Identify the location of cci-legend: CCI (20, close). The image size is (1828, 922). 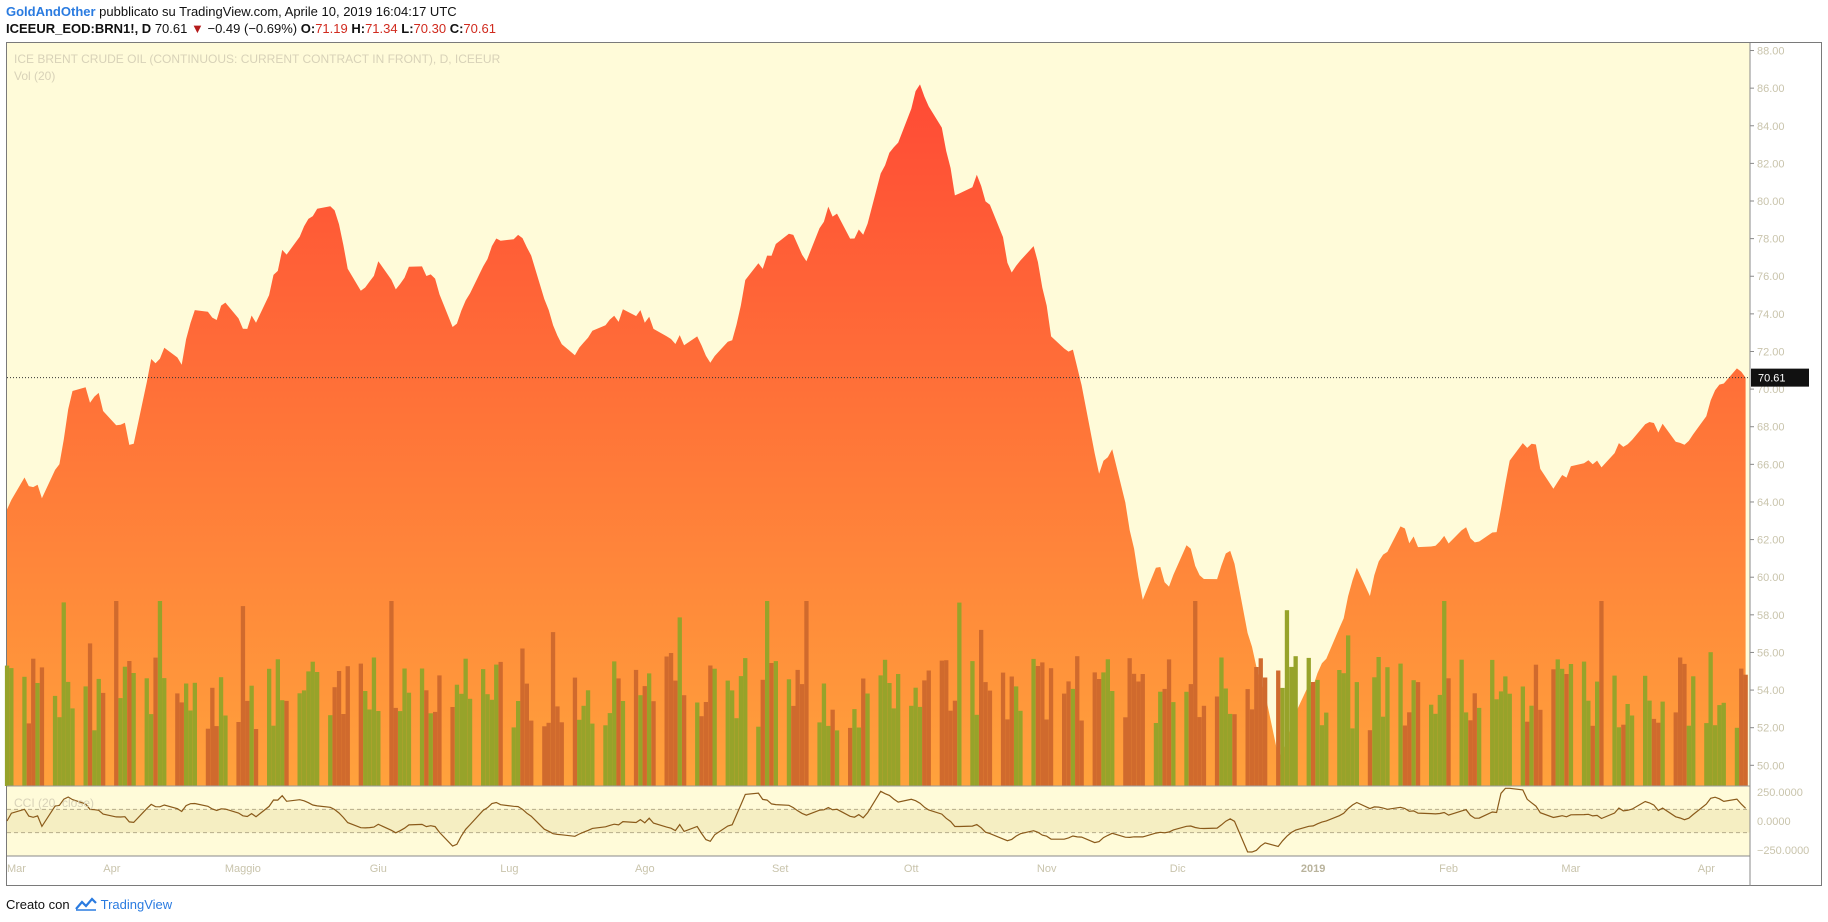
(54, 803).